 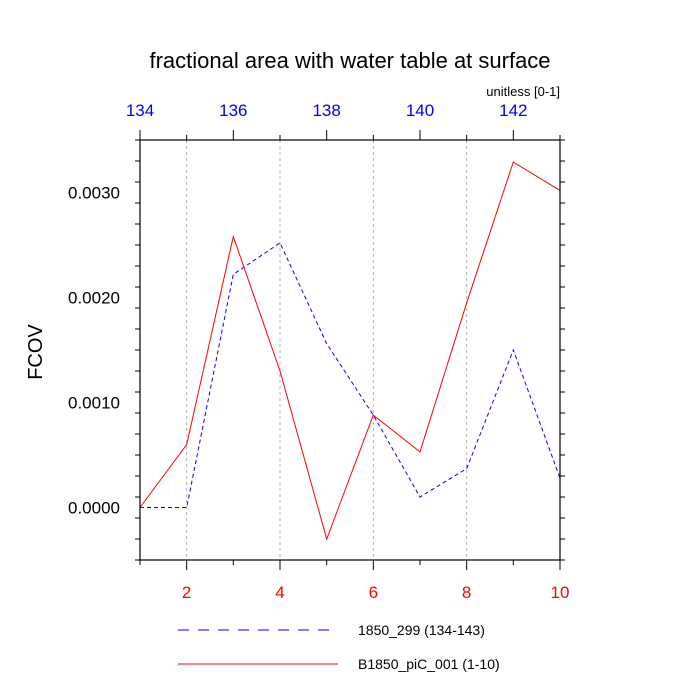 What do you see at coordinates (186, 592) in the screenshot?
I see `x-bottom-tick-label: 2` at bounding box center [186, 592].